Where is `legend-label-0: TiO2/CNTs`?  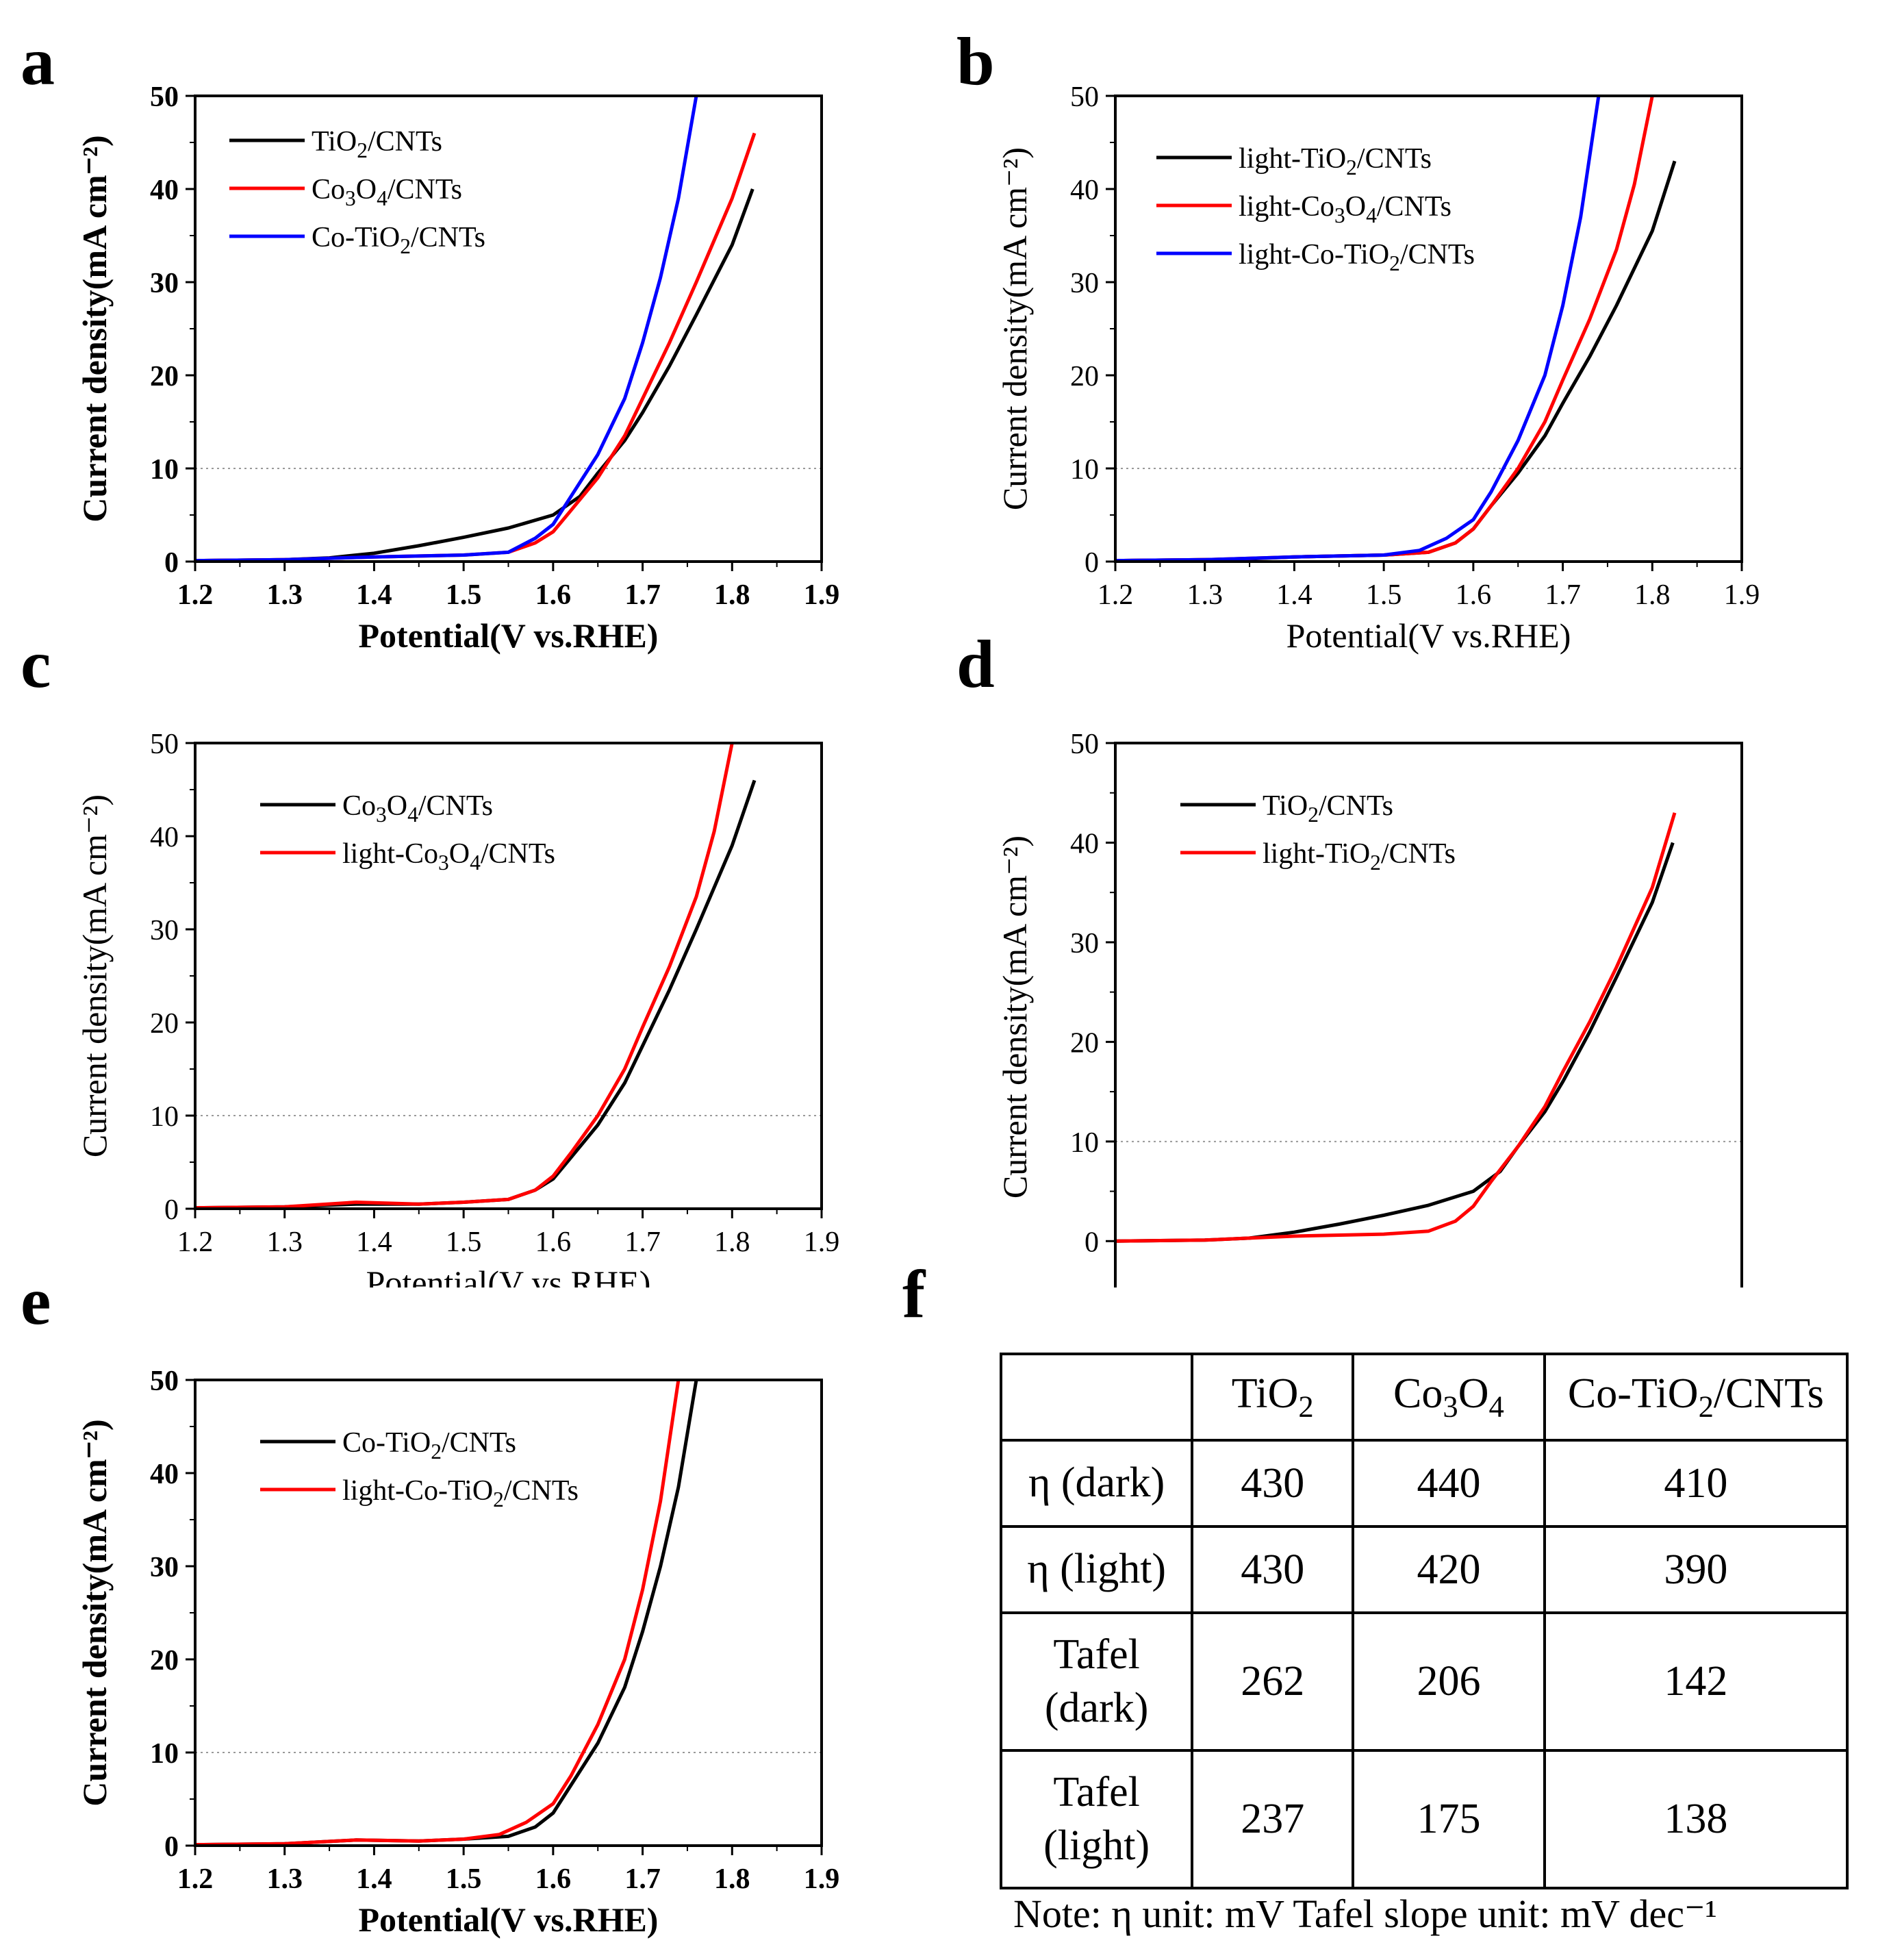
legend-label-0: TiO2/CNTs is located at coordinates (377, 144).